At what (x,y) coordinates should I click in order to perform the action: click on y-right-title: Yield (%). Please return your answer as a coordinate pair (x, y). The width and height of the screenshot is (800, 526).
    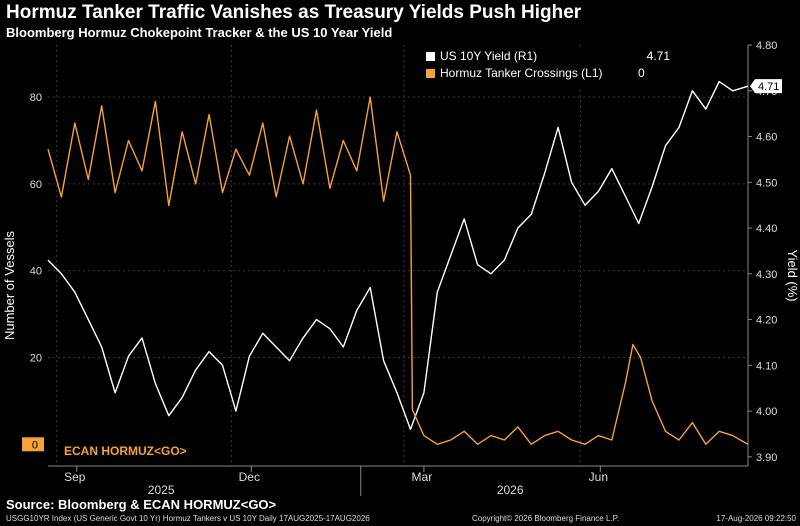
    Looking at the image, I should click on (792, 275).